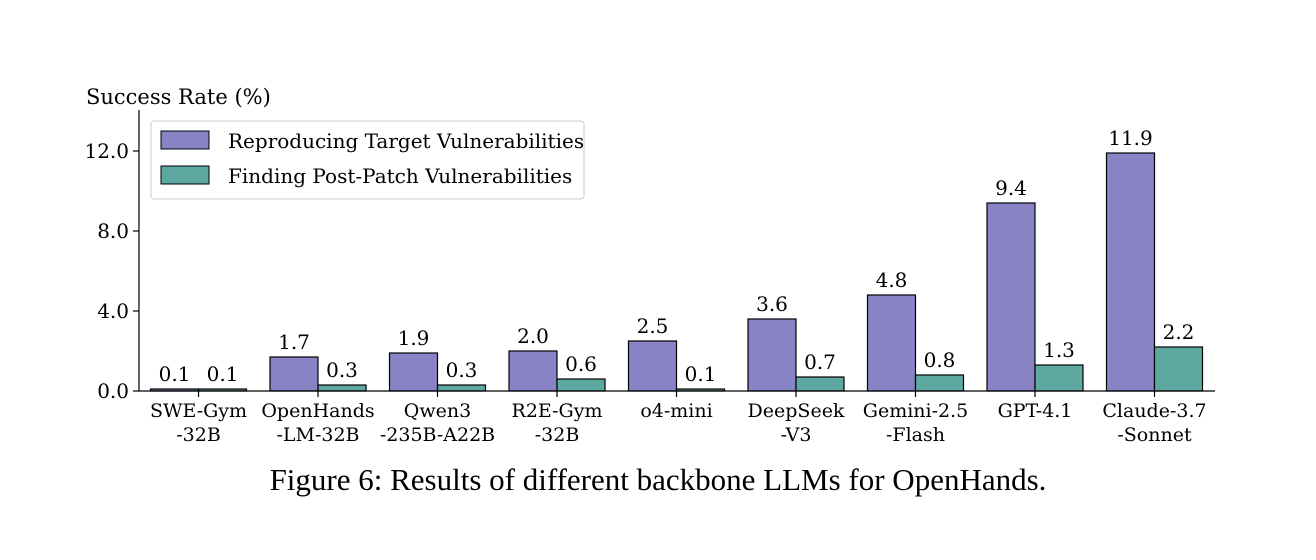  Describe the element at coordinates (1035, 411) in the screenshot. I see `x-tick-label: GPT-4.1` at that location.